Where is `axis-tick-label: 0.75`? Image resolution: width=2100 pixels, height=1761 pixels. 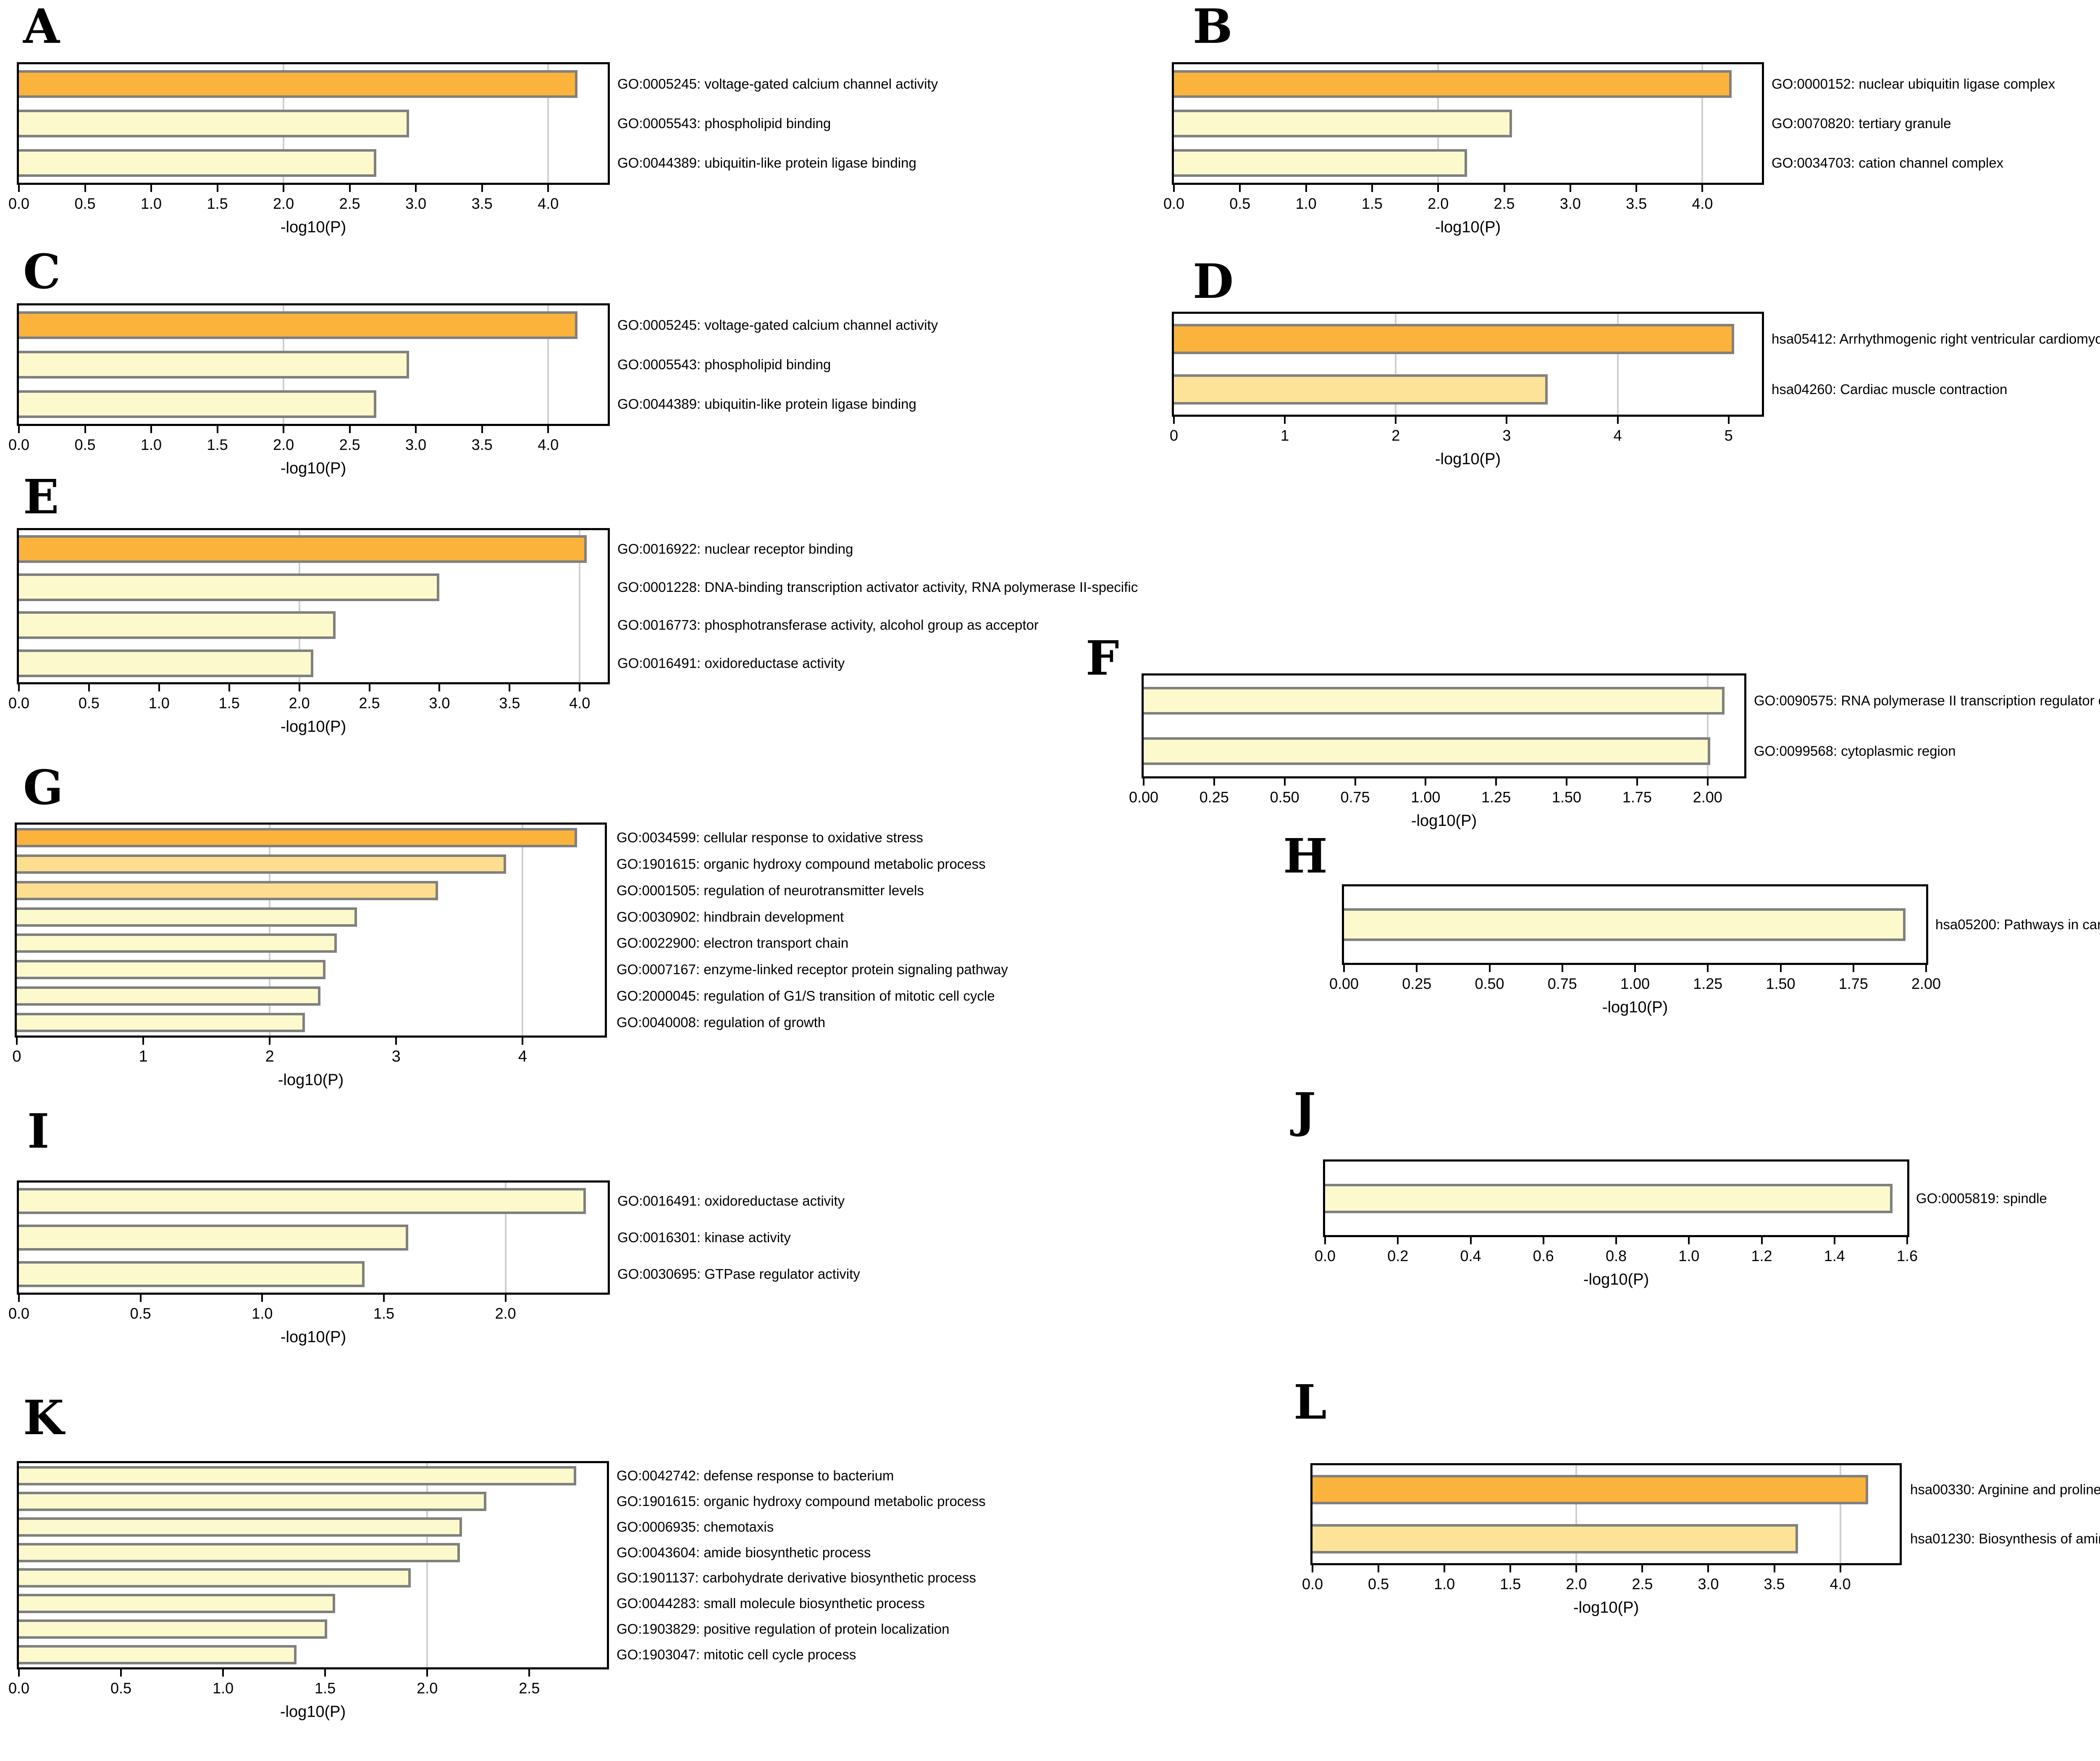 axis-tick-label: 0.75 is located at coordinates (1355, 797).